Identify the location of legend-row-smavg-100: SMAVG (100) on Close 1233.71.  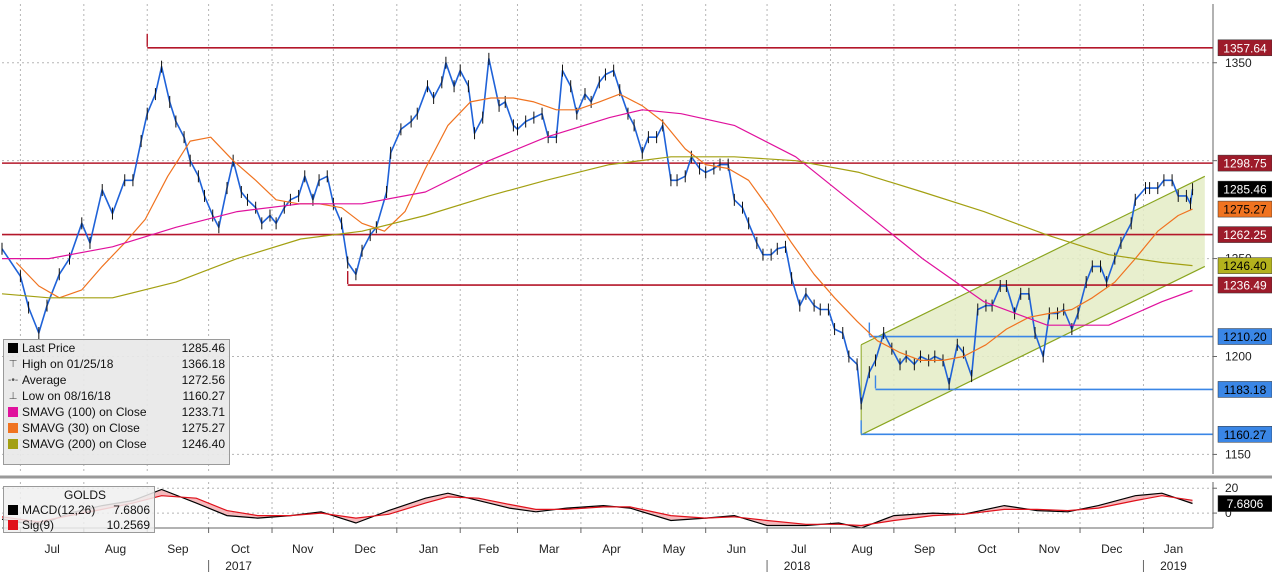
(116, 412).